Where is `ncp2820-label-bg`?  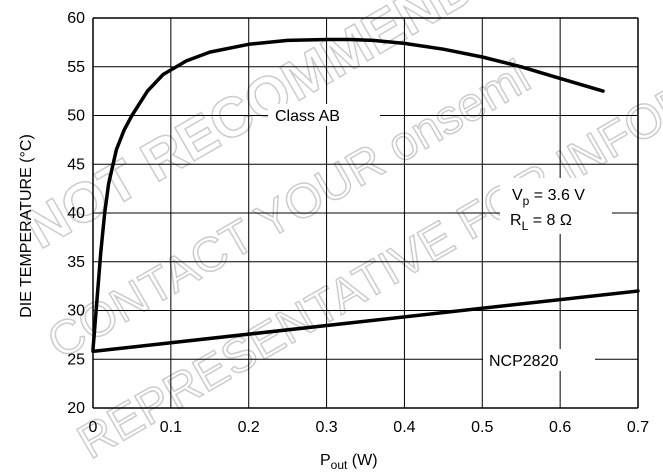 ncp2820-label-bg is located at coordinates (539, 360).